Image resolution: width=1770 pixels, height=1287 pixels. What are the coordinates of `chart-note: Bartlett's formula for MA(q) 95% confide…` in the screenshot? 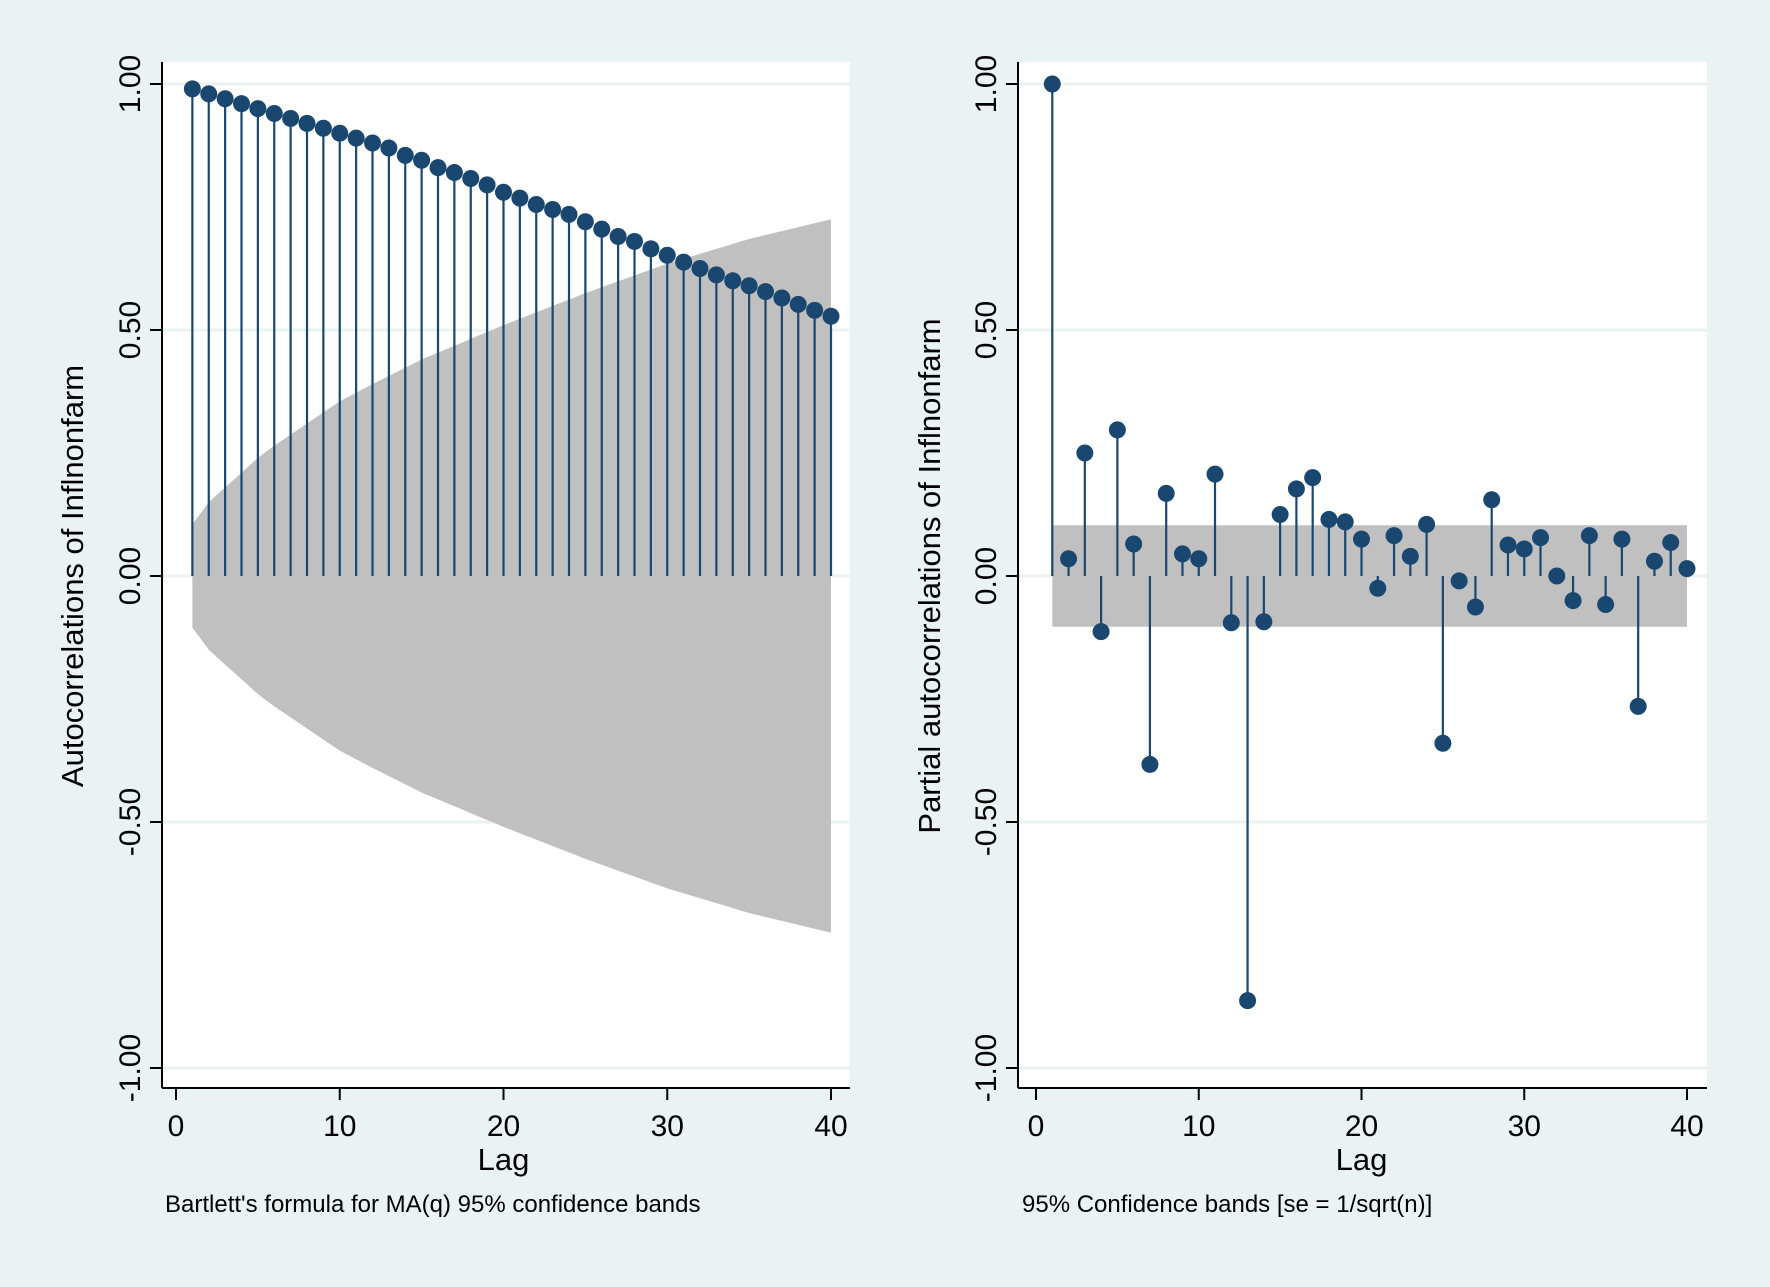 It's located at (433, 1204).